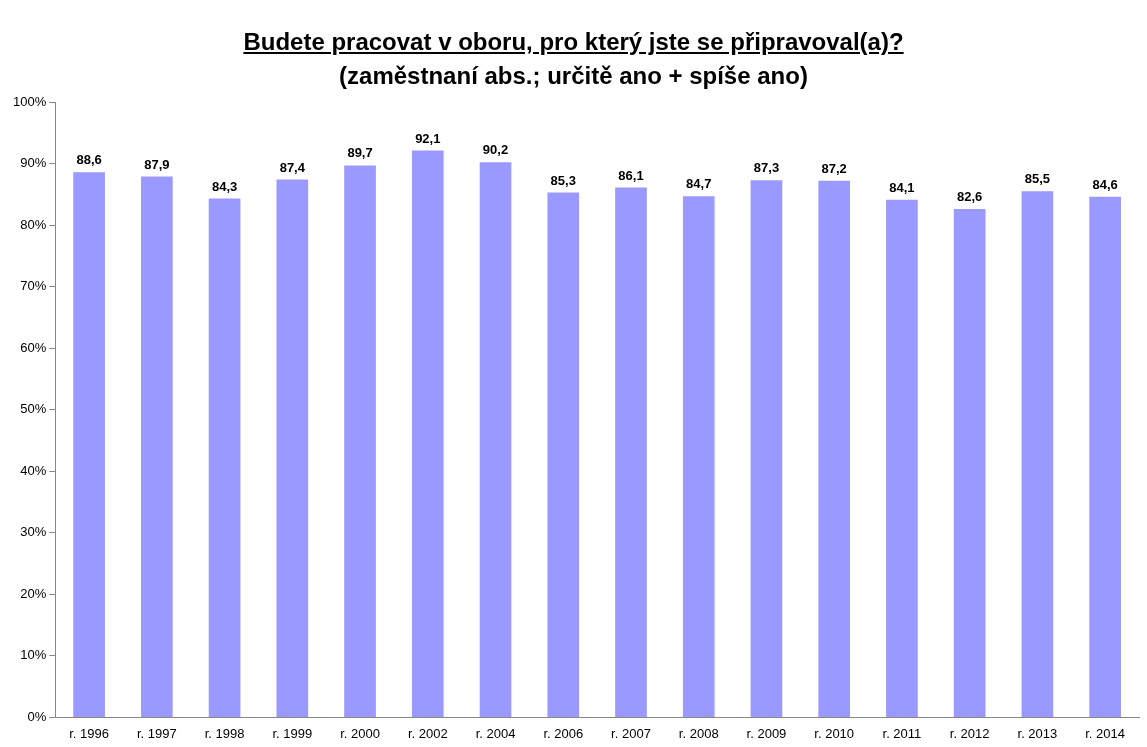 This screenshot has width=1147, height=747. Describe the element at coordinates (360, 153) in the screenshot. I see `data-label: 89,7` at that location.